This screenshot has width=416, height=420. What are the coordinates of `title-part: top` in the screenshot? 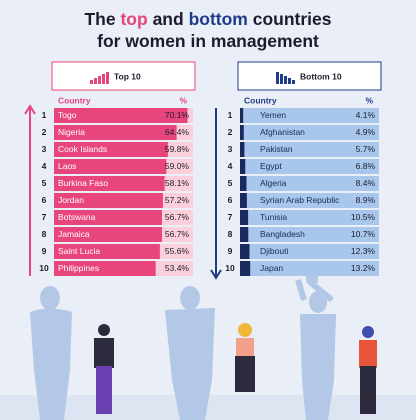 It's located at (134, 19).